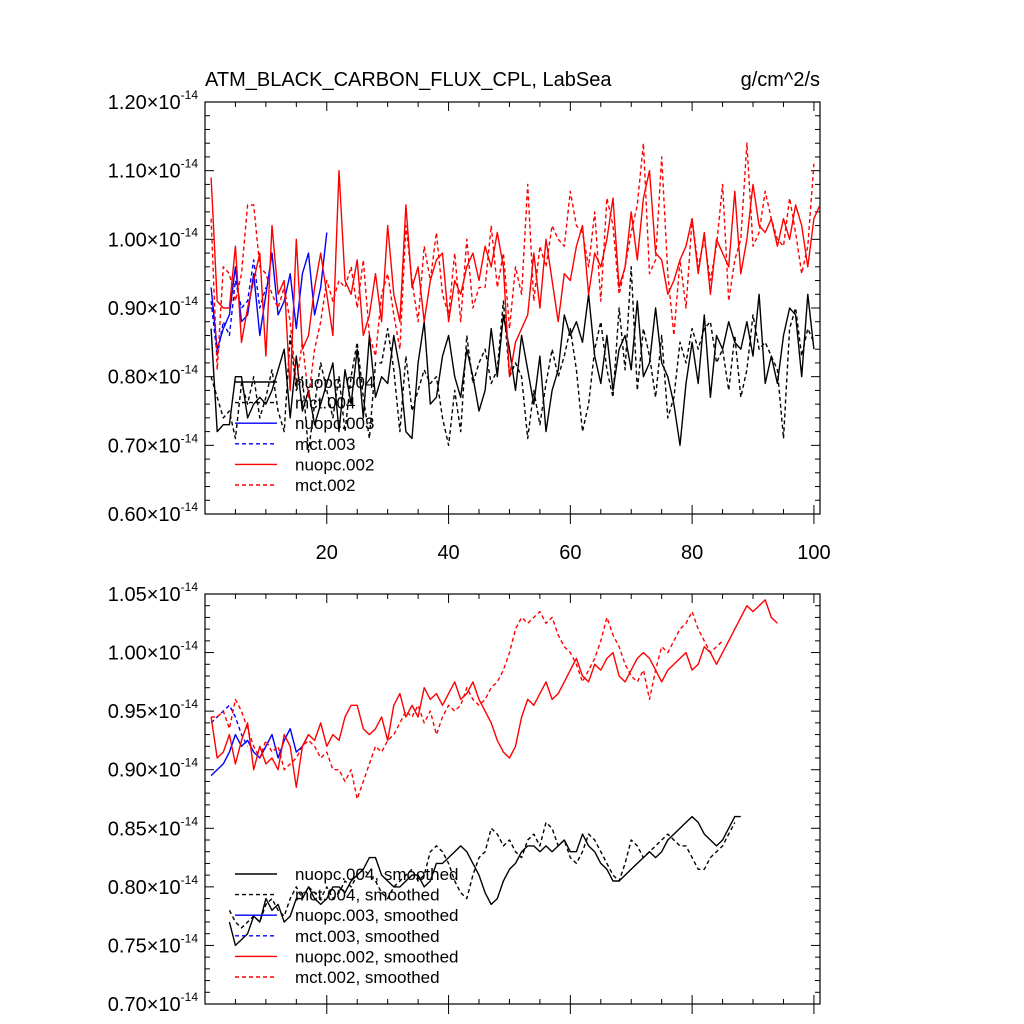  I want to click on legend-label: mct.003, so click(325, 444).